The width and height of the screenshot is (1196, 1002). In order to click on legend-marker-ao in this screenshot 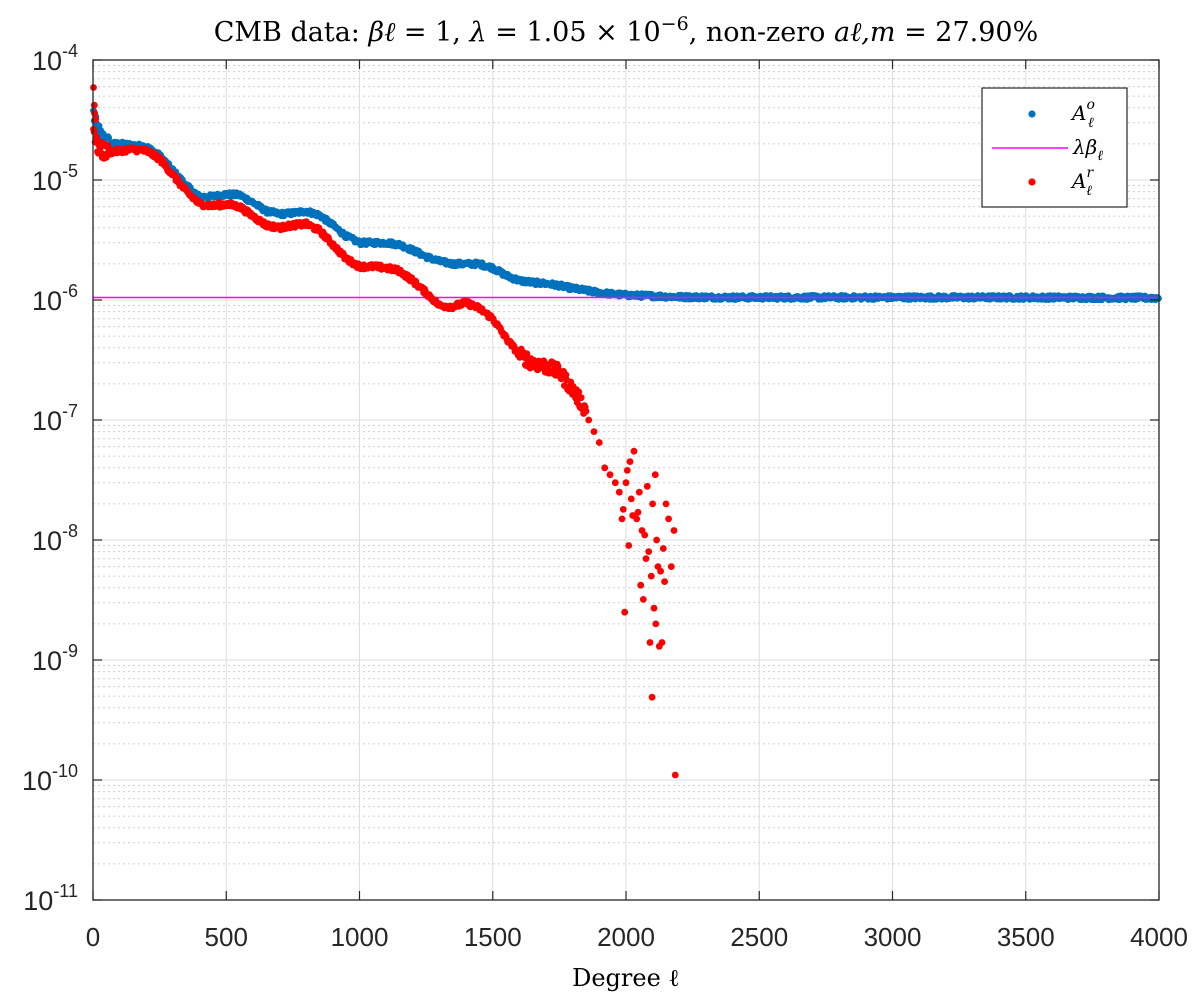, I will do `click(1032, 114)`.